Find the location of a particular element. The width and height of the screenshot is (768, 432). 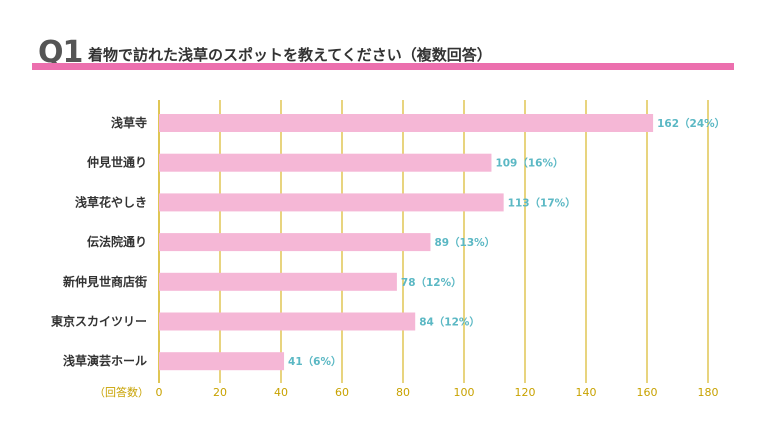

value-label: 41（6%） is located at coordinates (314, 361).